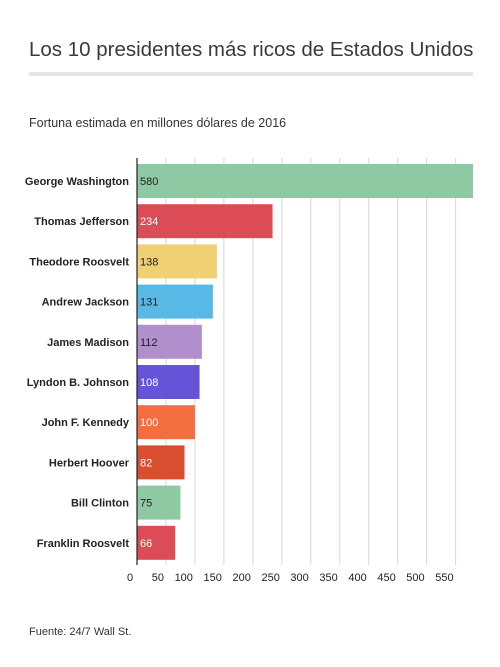  Describe the element at coordinates (146, 504) in the screenshot. I see `bar-value-label-8: 75` at that location.